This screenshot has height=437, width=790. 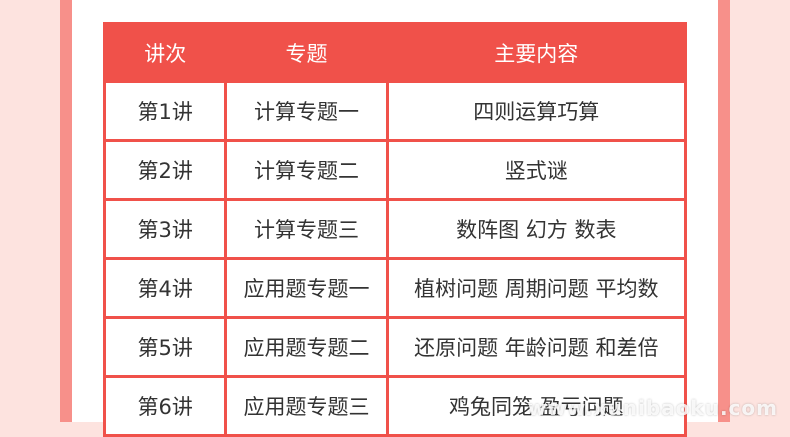 I want to click on table-cell: 应用题专题三, so click(x=306, y=406).